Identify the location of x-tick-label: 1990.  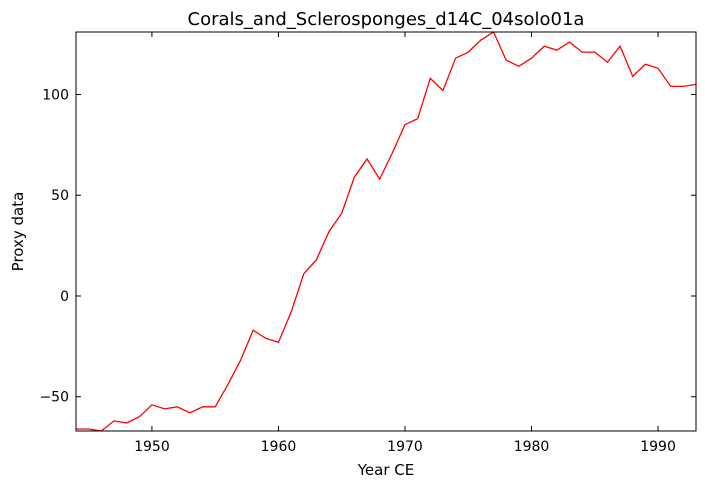
(658, 447).